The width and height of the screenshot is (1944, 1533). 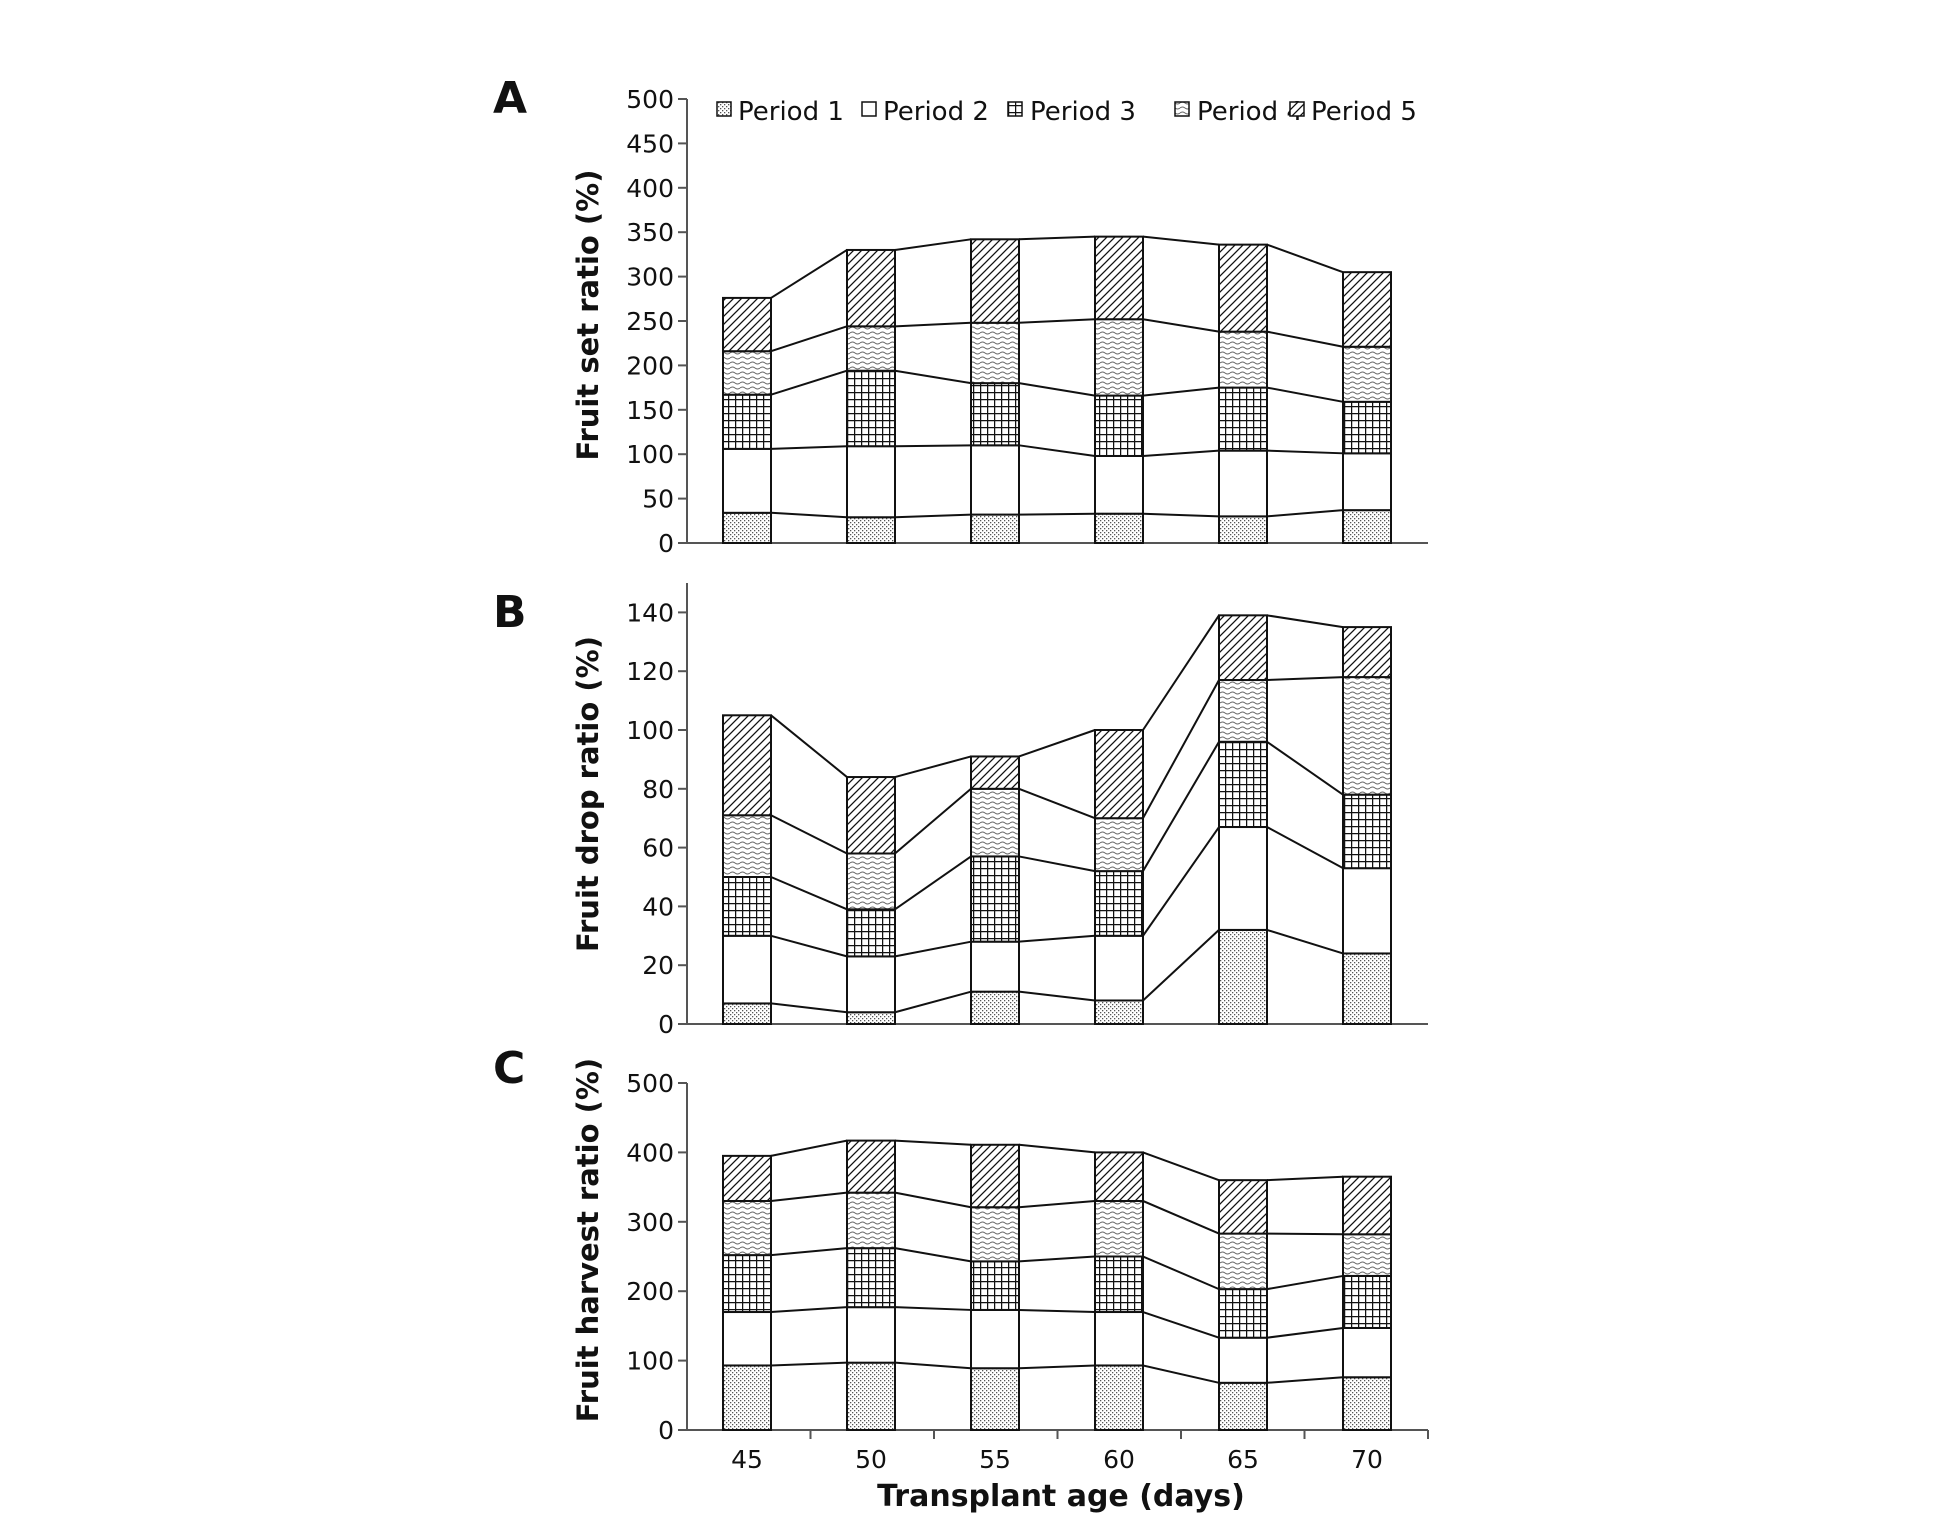 What do you see at coordinates (1061, 1496) in the screenshot?
I see `x-axis-title: Transplant age (days)` at bounding box center [1061, 1496].